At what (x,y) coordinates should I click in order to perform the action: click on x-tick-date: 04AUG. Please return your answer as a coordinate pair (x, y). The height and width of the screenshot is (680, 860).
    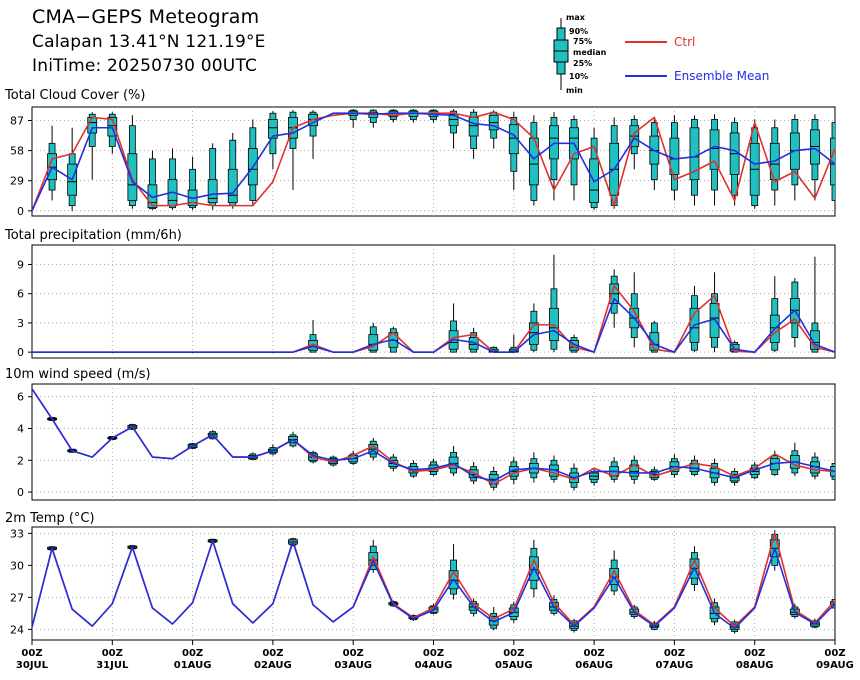
    Looking at the image, I should click on (434, 665).